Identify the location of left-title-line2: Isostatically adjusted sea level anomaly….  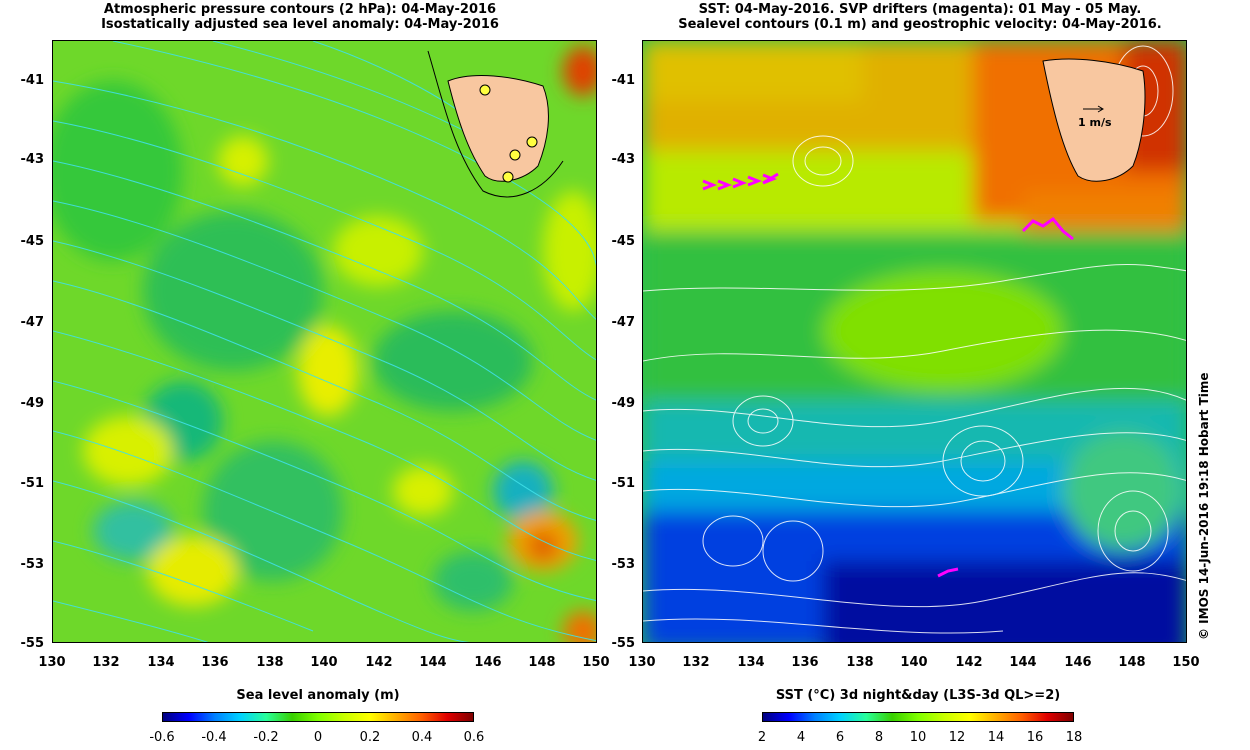
(300, 24).